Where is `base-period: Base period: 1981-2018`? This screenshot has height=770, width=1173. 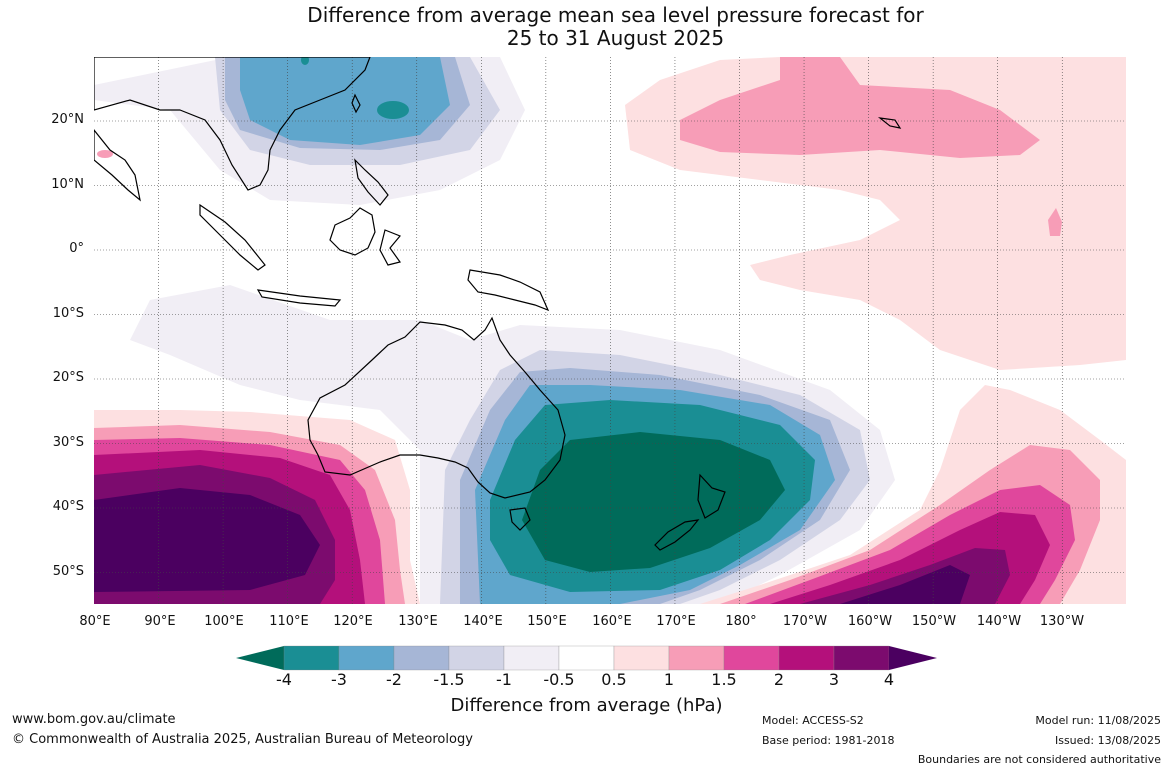 base-period: Base period: 1981-2018 is located at coordinates (828, 740).